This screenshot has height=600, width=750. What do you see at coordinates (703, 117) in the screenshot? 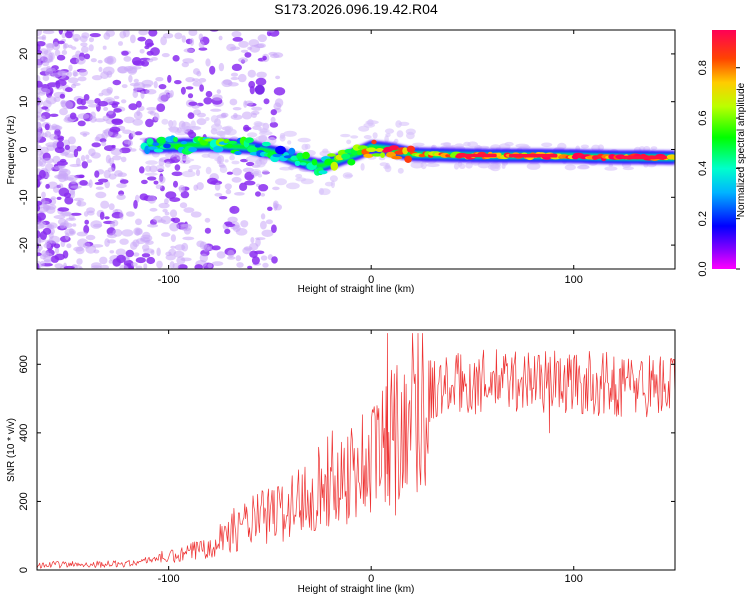
I see `colorbar-tick-label: 0.6` at bounding box center [703, 117].